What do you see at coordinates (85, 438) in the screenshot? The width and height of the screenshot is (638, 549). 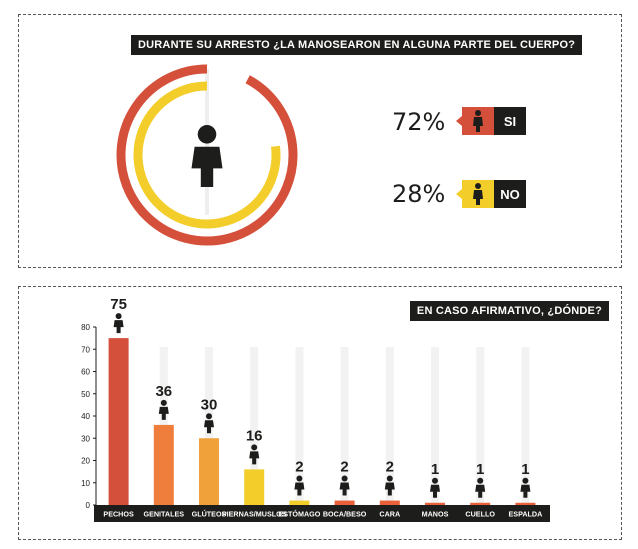 I see `y-tick-label: 30` at bounding box center [85, 438].